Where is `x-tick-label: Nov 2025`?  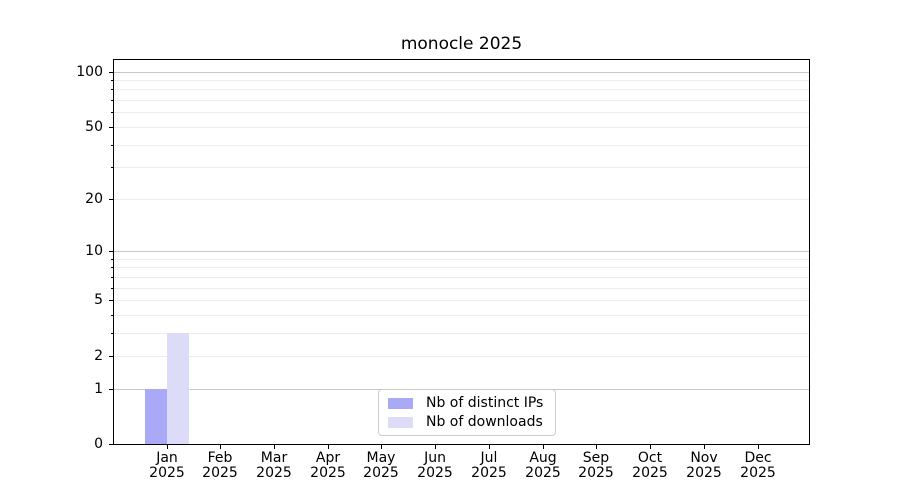 x-tick-label: Nov 2025 is located at coordinates (704, 466).